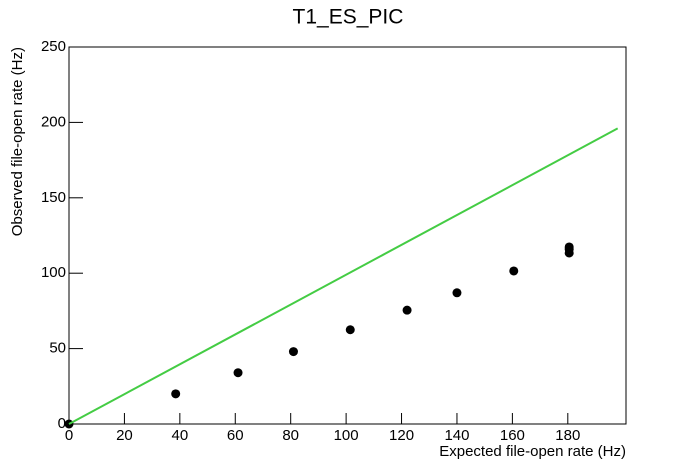 The image size is (696, 472). I want to click on x-tick-label: 100, so click(346, 435).